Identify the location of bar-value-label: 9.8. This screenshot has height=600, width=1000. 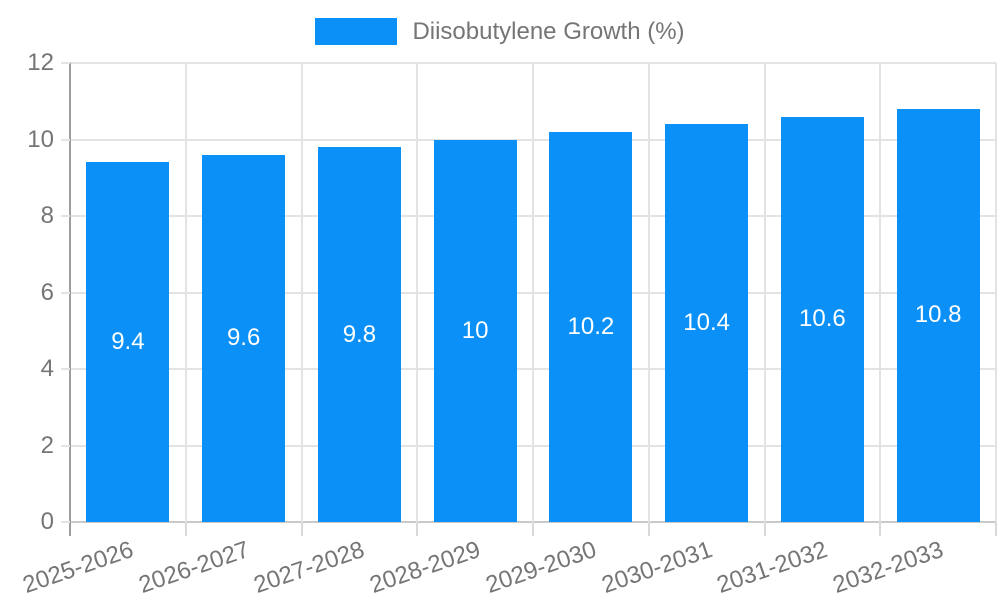
(359, 334).